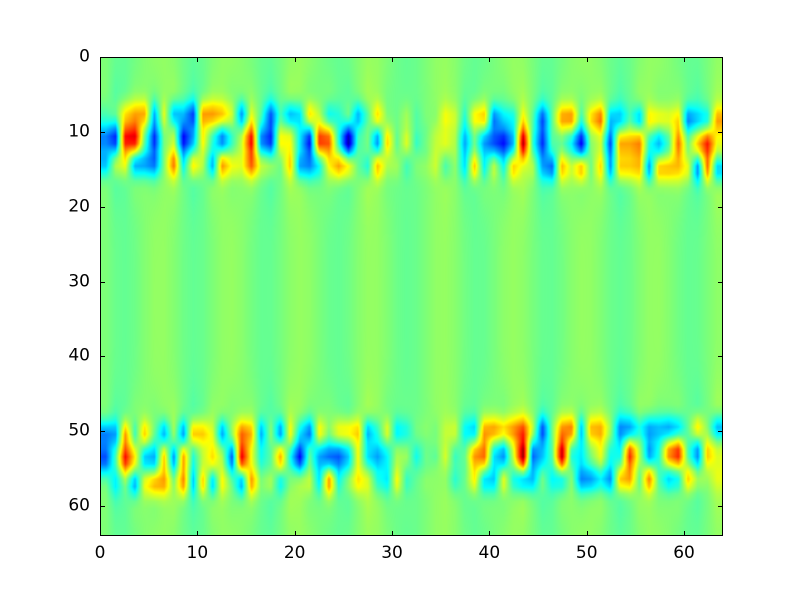  What do you see at coordinates (586, 553) in the screenshot?
I see `x-tick-label: 50` at bounding box center [586, 553].